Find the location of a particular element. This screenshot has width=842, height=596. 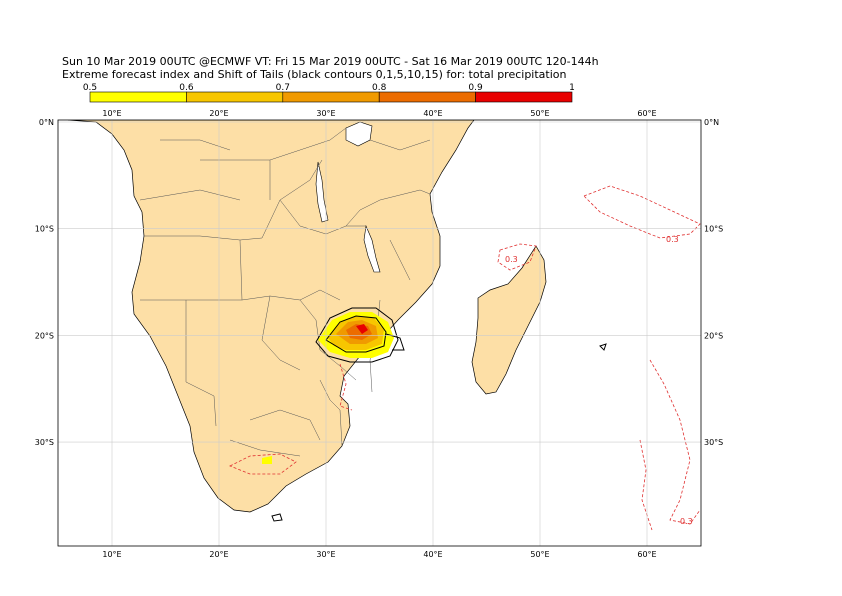

left-lat-label: 20°S is located at coordinates (44, 335).